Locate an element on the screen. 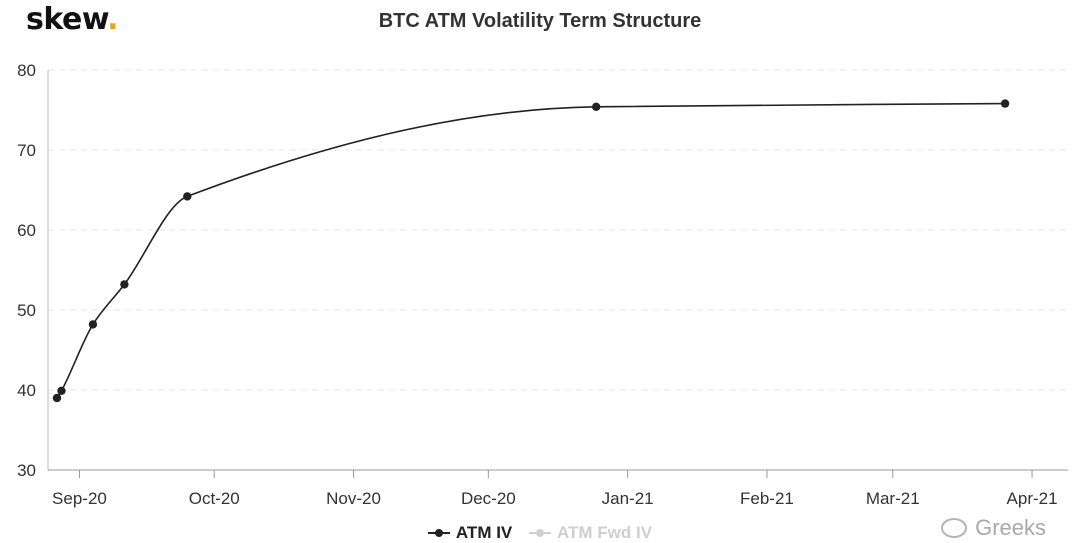 This screenshot has height=543, width=1080. legend-item-atm-fwd-iv: ATM Fwd IV is located at coordinates (590, 533).